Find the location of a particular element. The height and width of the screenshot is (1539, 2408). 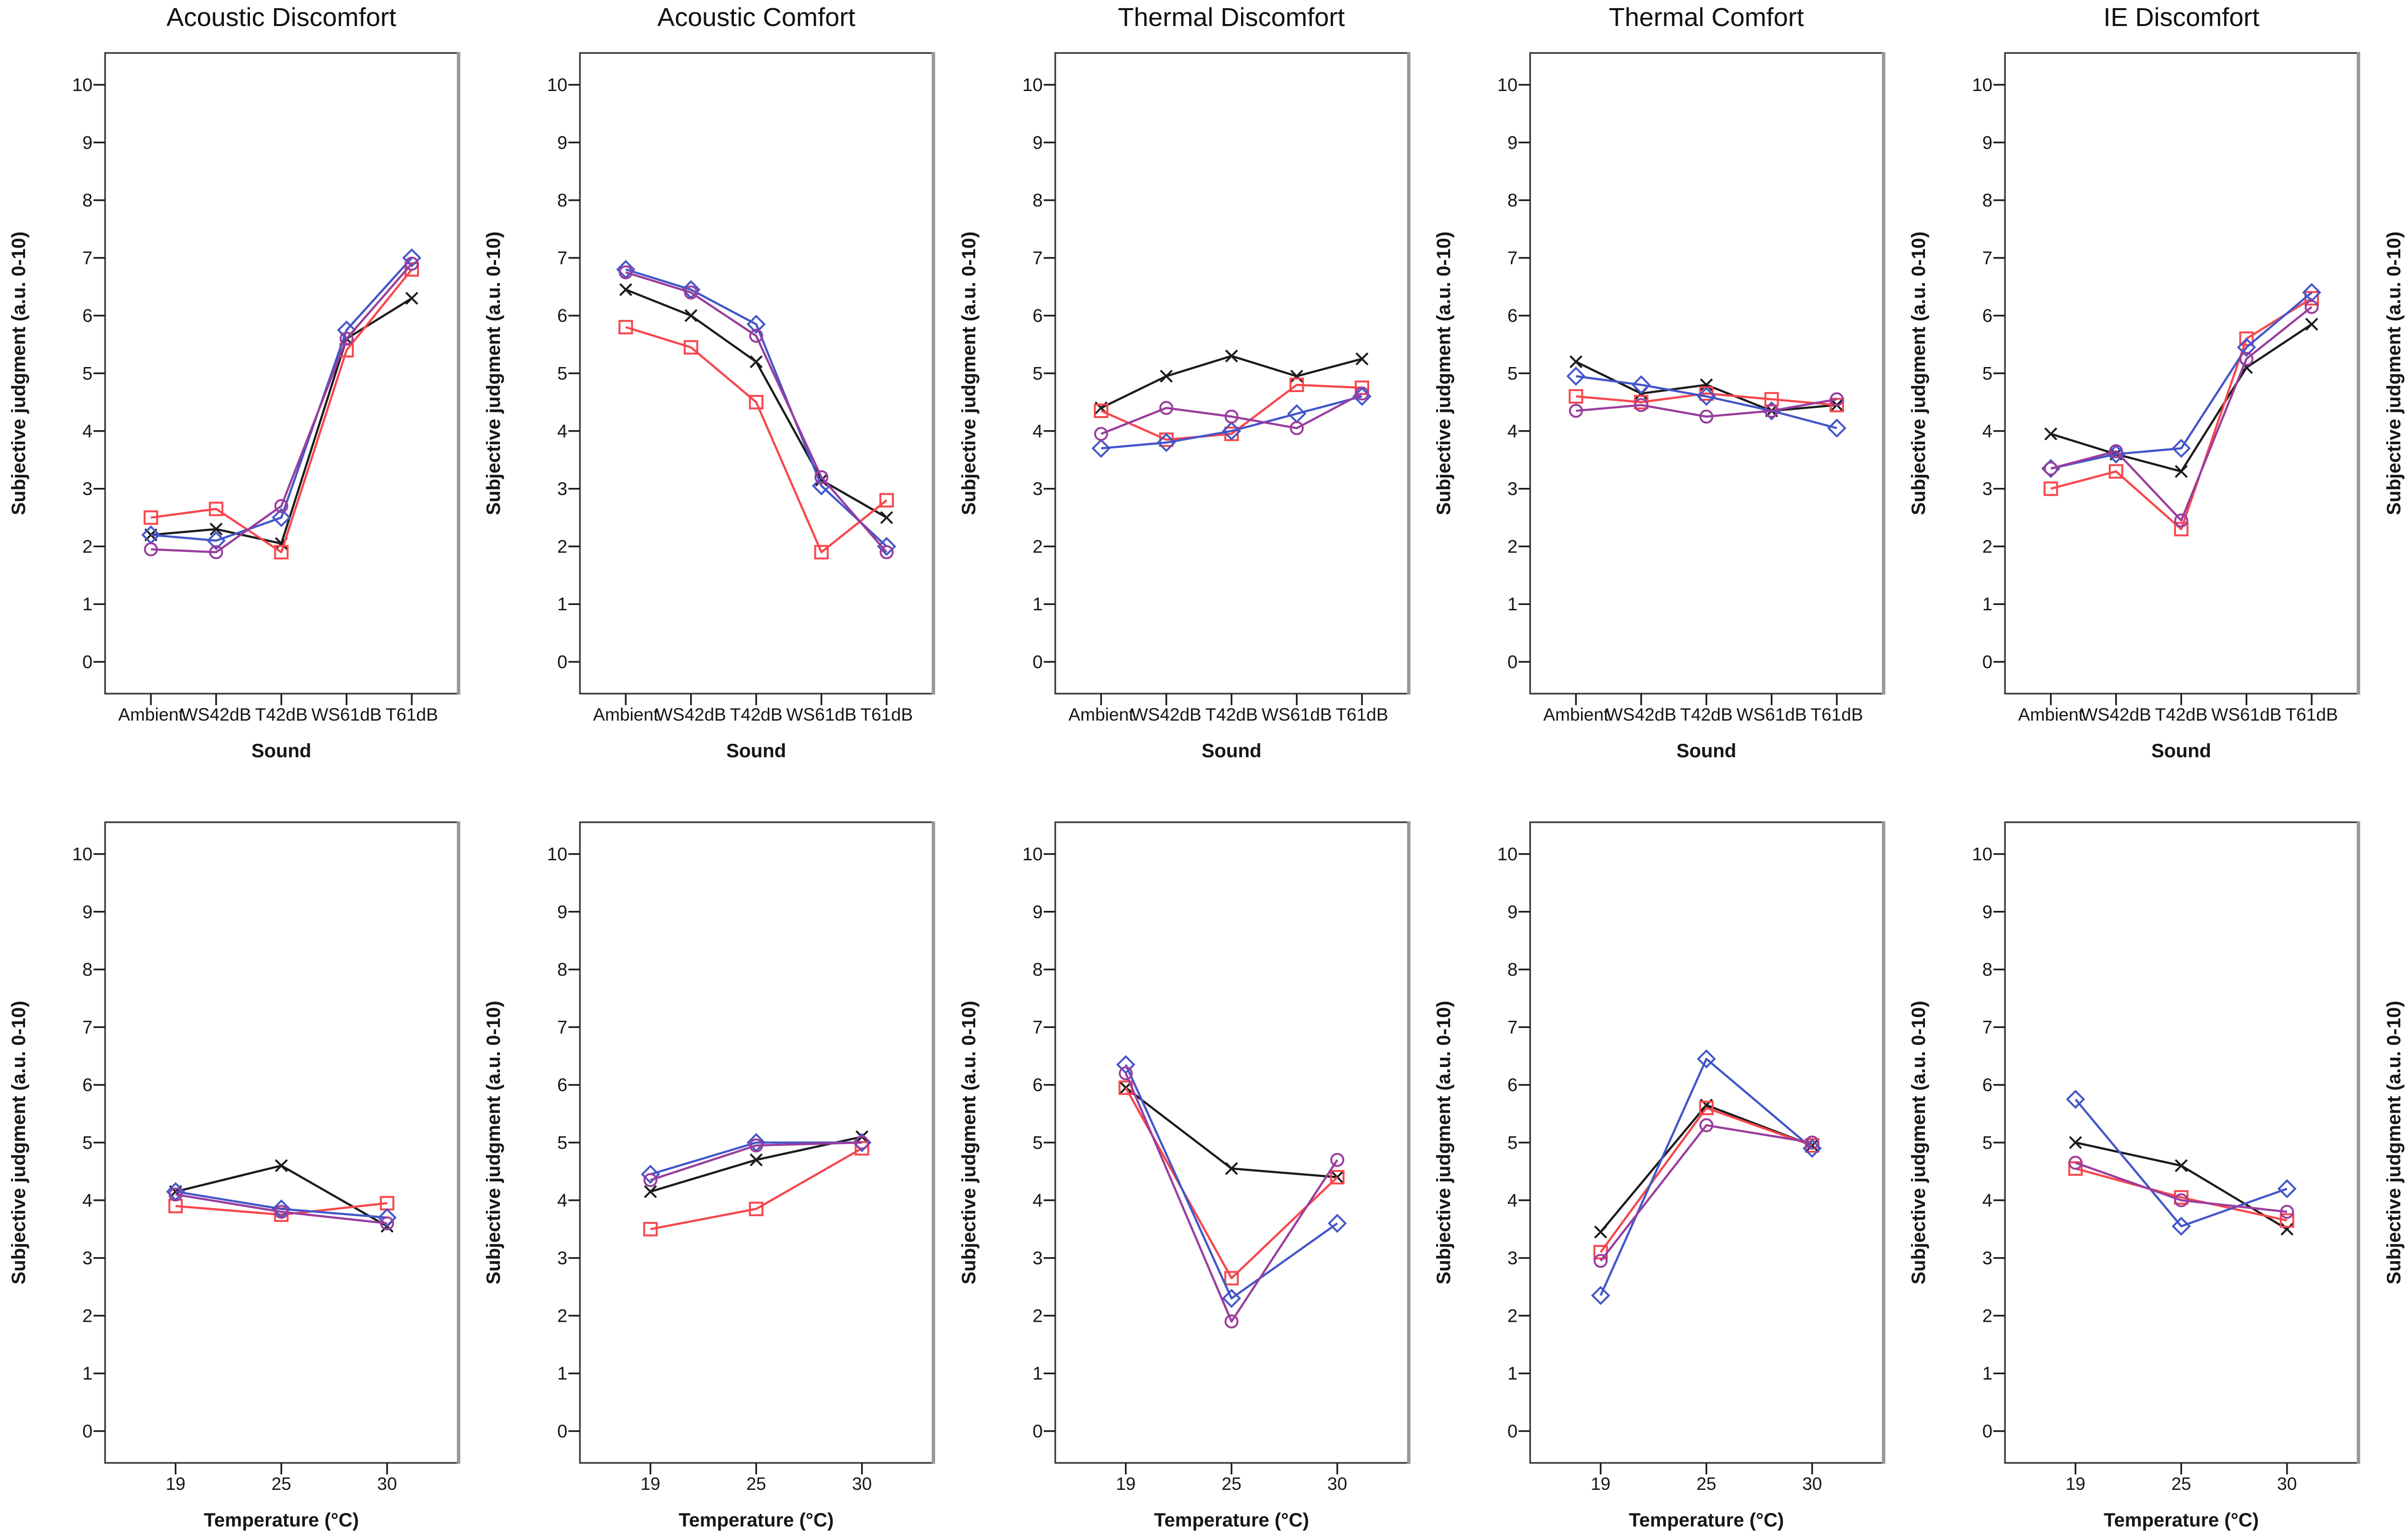

x-tick-label: WS61dB is located at coordinates (821, 714).